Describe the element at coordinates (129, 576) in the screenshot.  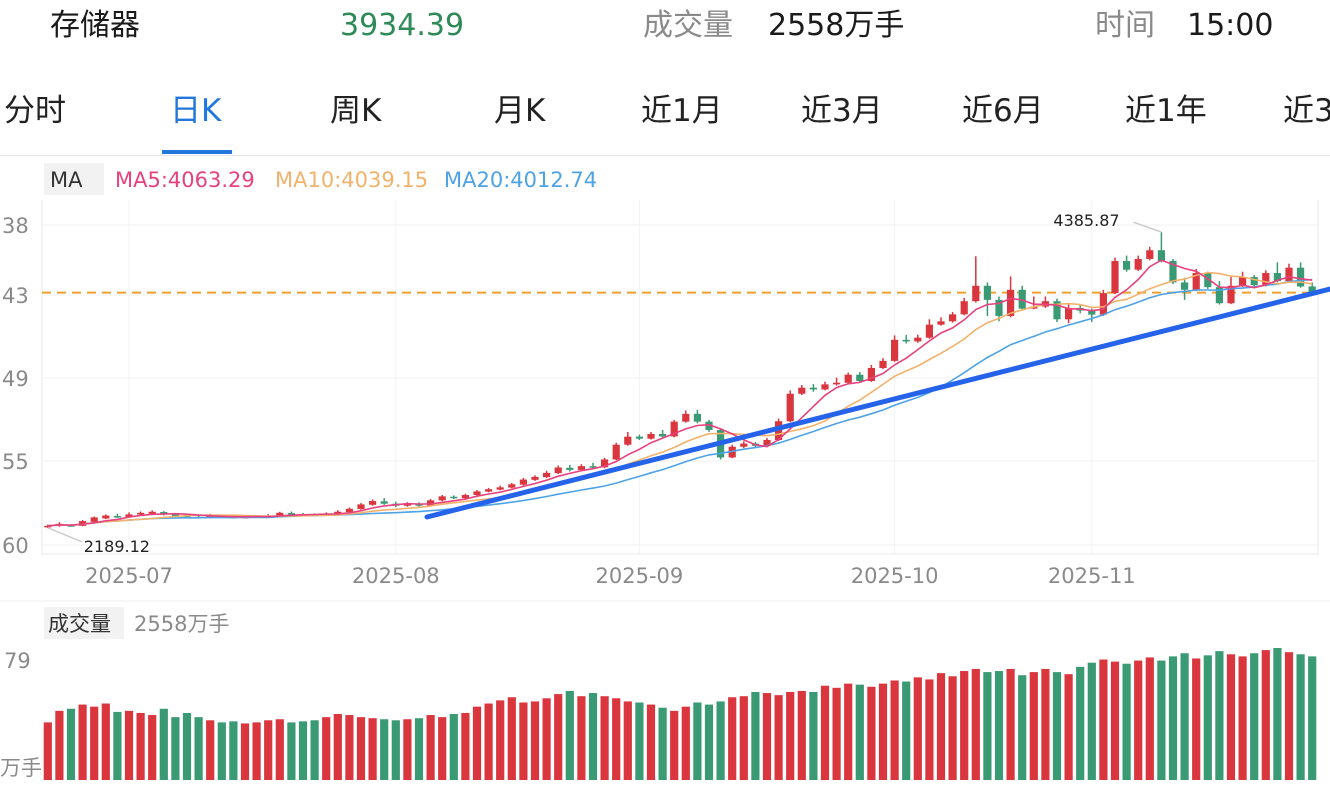
I see `date-x-tick: 2025-07` at that location.